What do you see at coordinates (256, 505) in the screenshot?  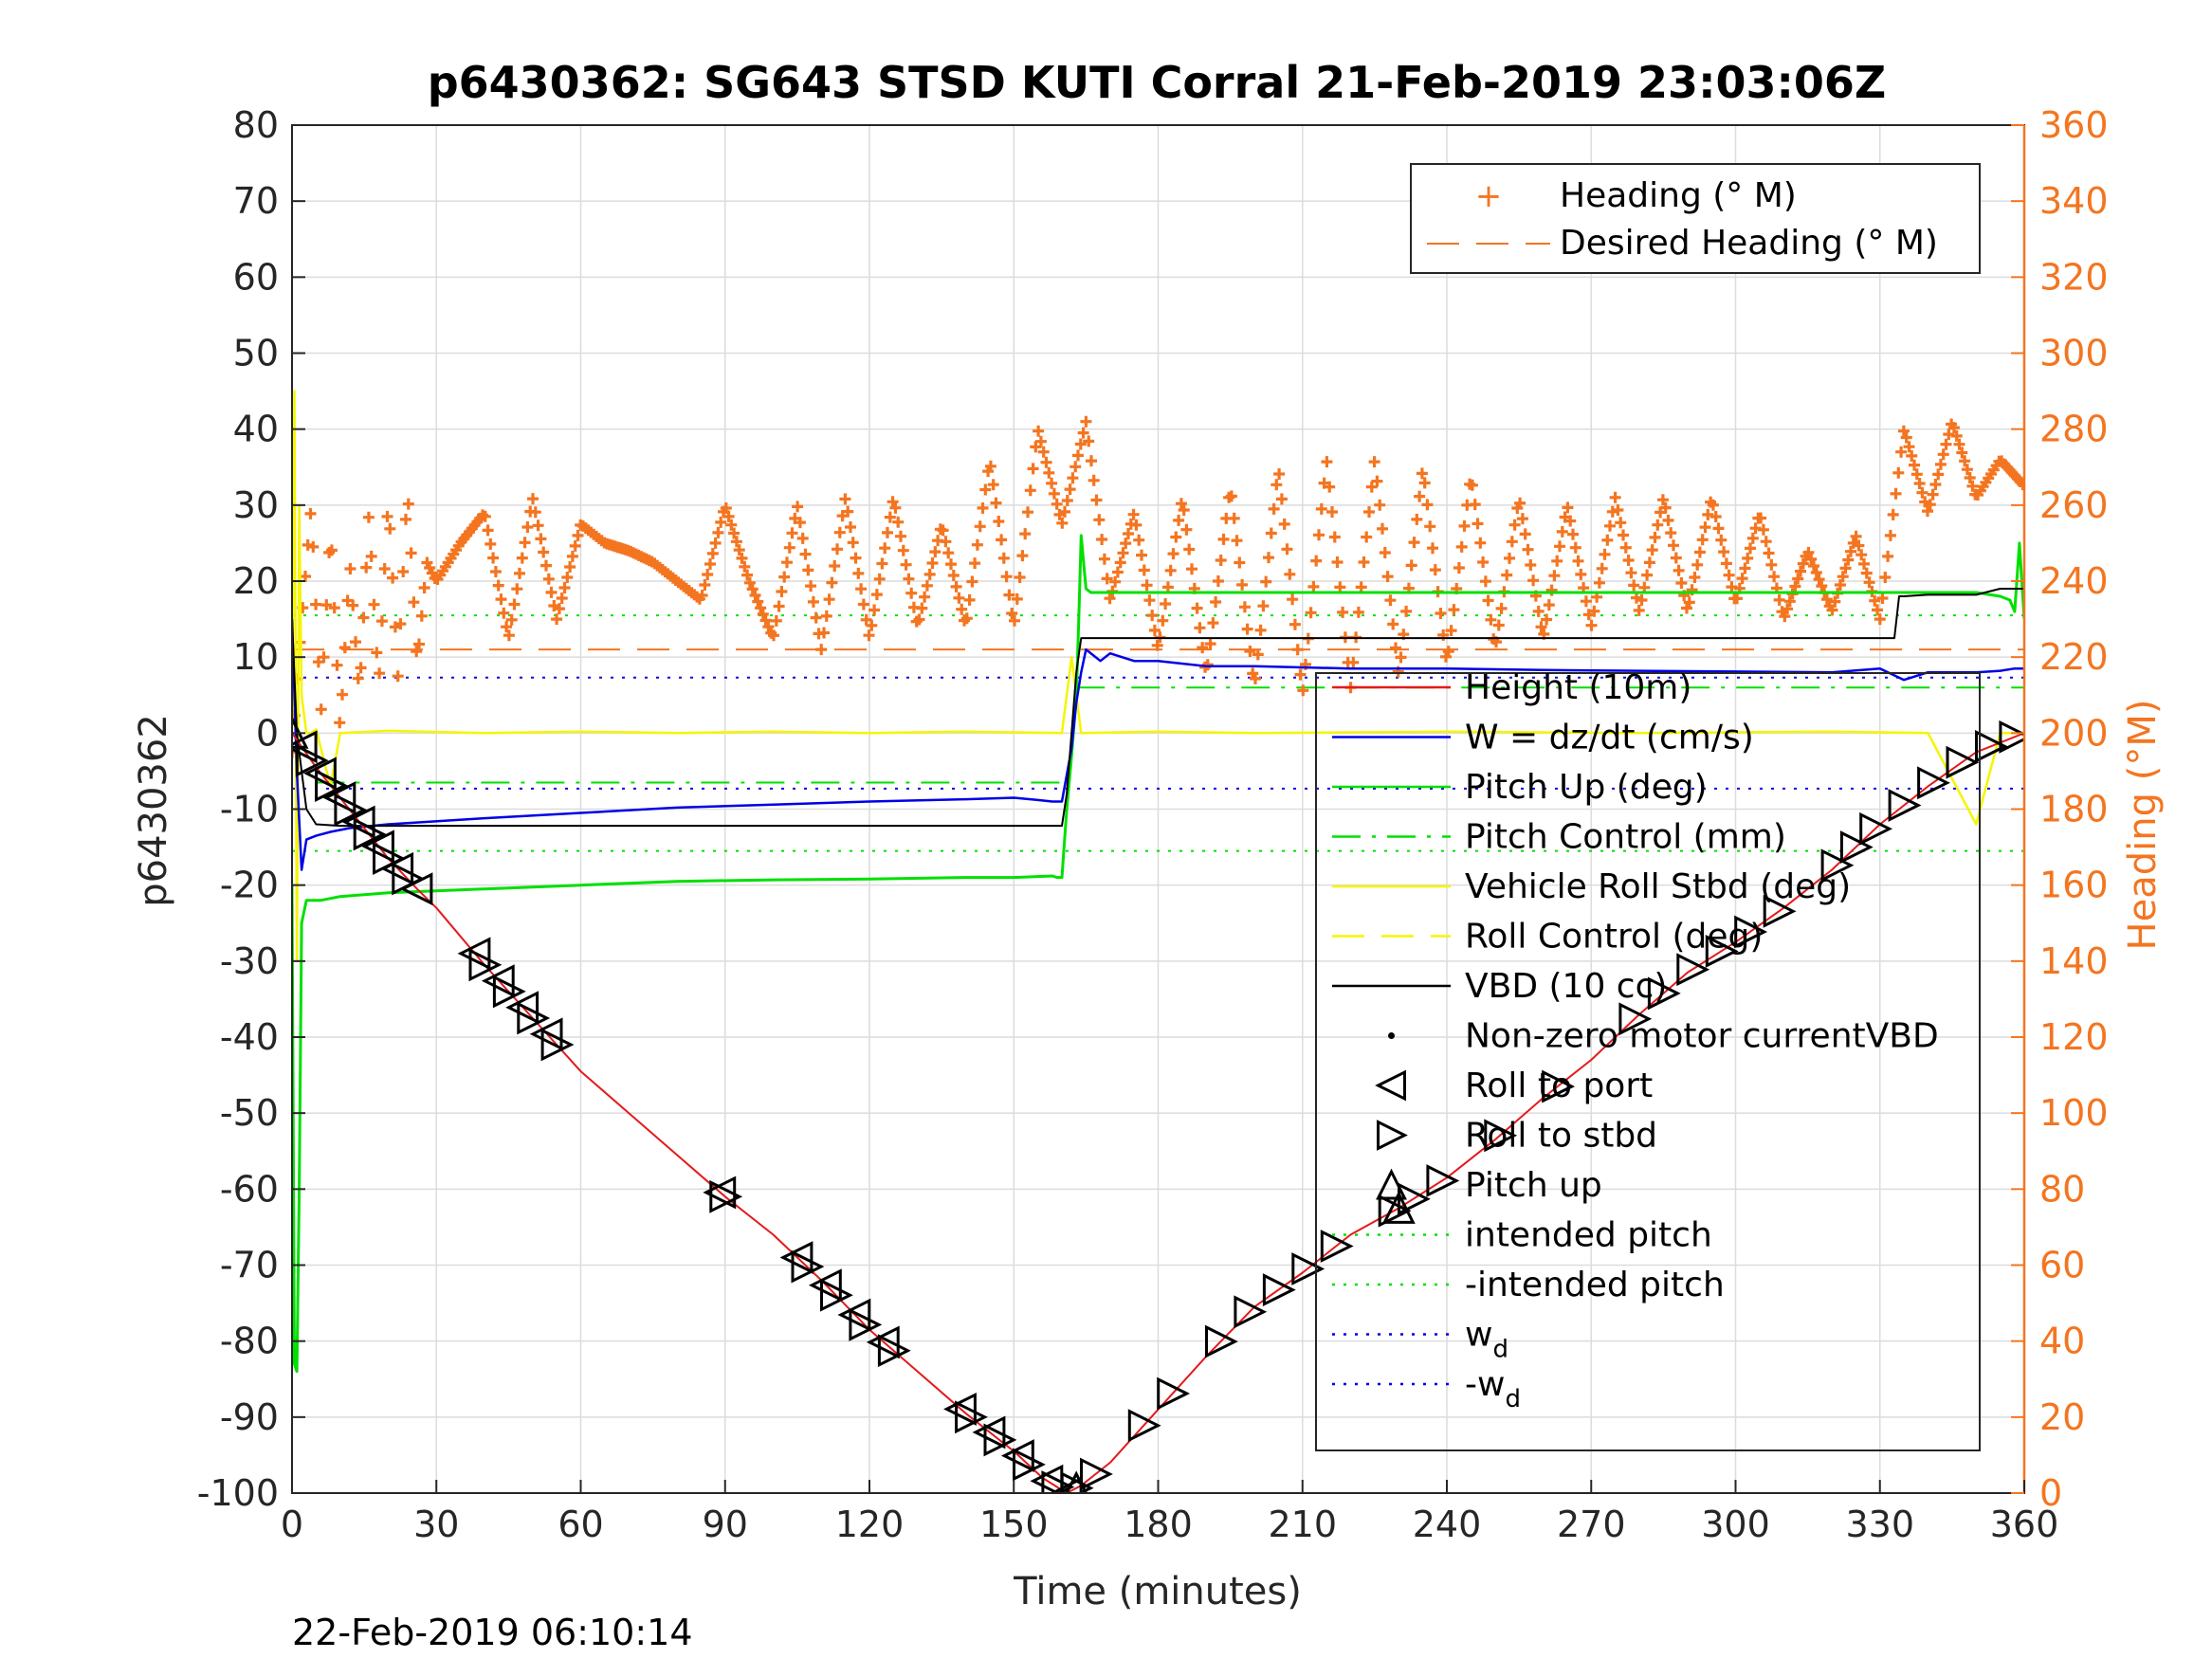 I see `y-tick-label: 30` at bounding box center [256, 505].